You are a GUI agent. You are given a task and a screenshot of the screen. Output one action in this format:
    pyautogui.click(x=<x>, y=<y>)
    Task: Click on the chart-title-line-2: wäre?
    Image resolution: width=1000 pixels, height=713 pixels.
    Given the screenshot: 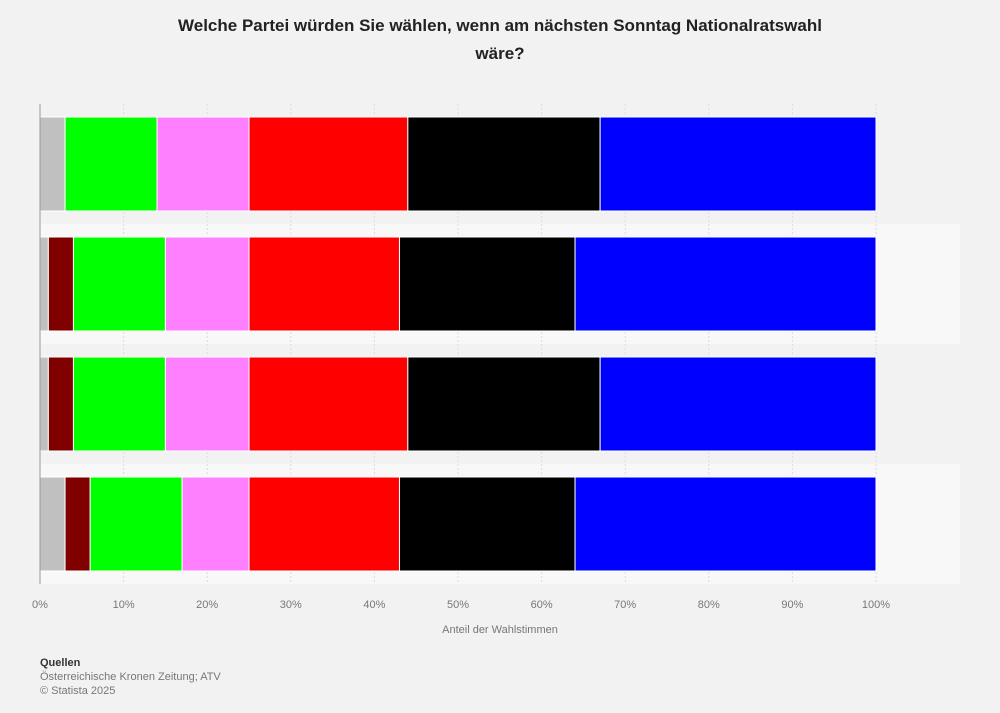 What is the action you would take?
    pyautogui.click(x=500, y=53)
    